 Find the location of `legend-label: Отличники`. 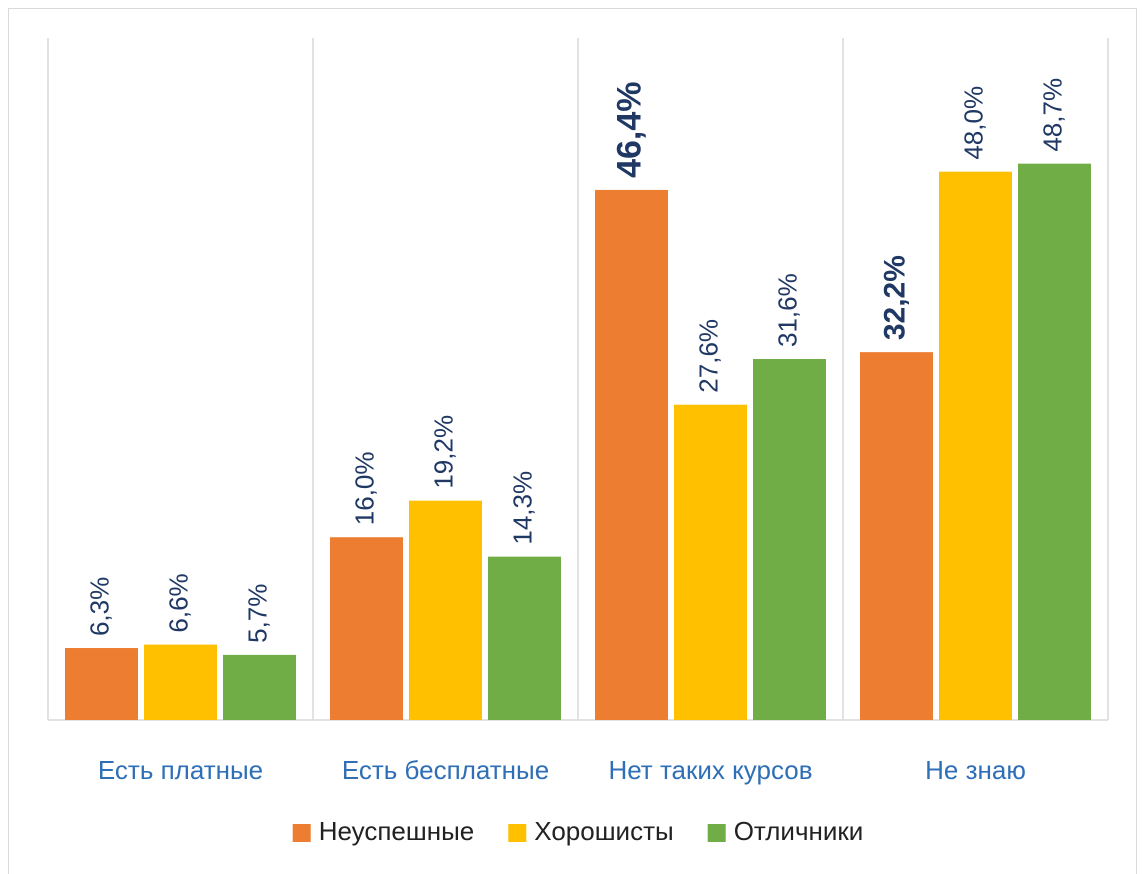

legend-label: Отличники is located at coordinates (799, 831).